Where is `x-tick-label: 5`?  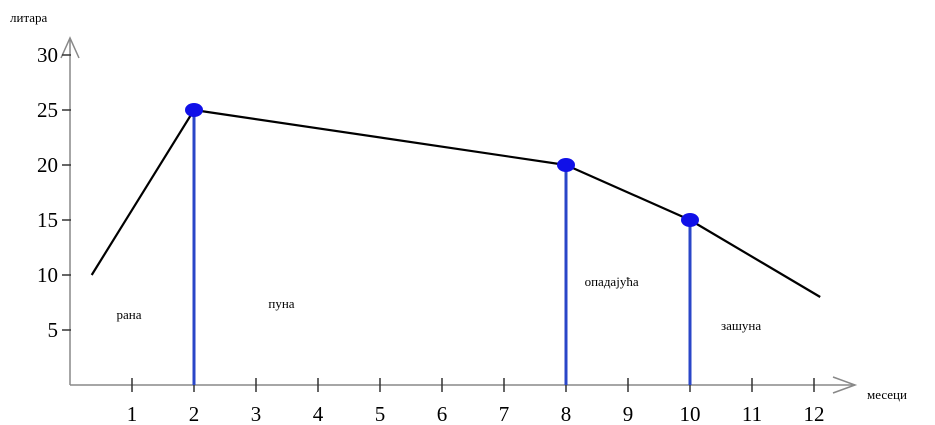
x-tick-label: 5 is located at coordinates (380, 413).